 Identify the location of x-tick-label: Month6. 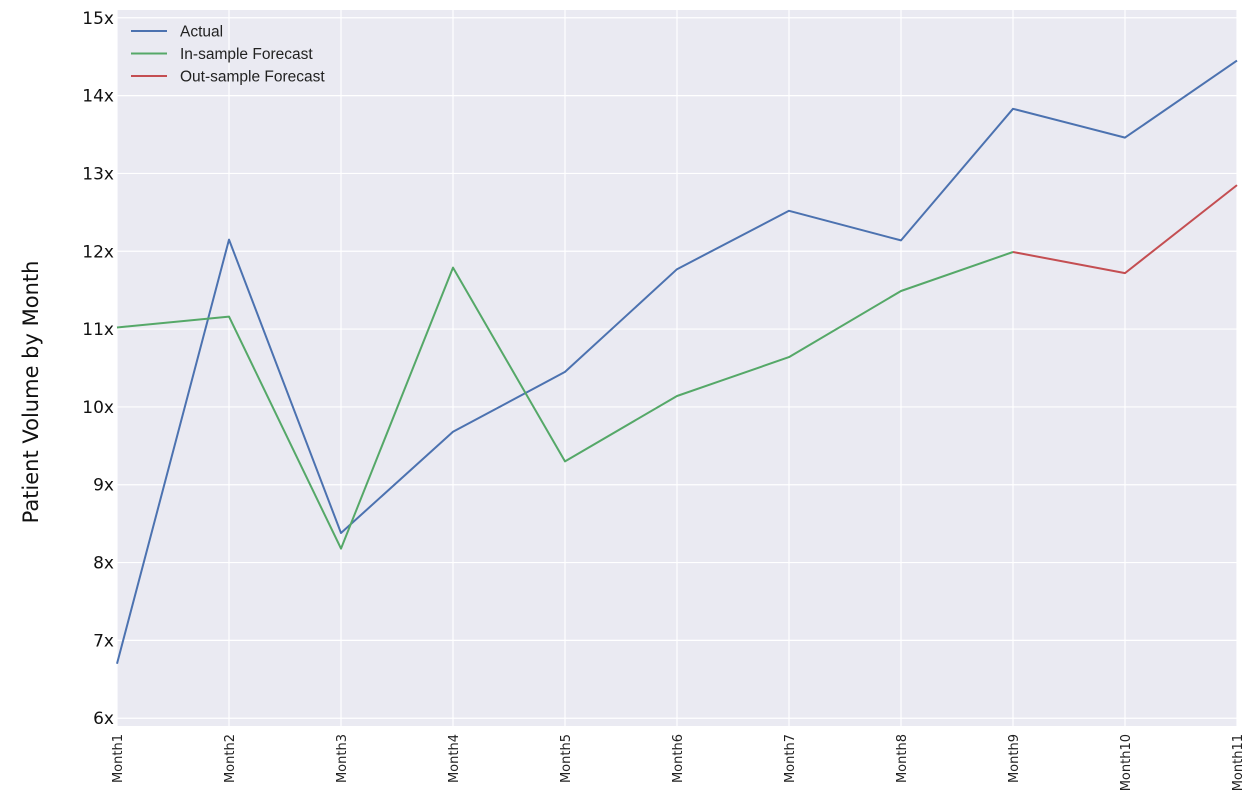
(678, 758).